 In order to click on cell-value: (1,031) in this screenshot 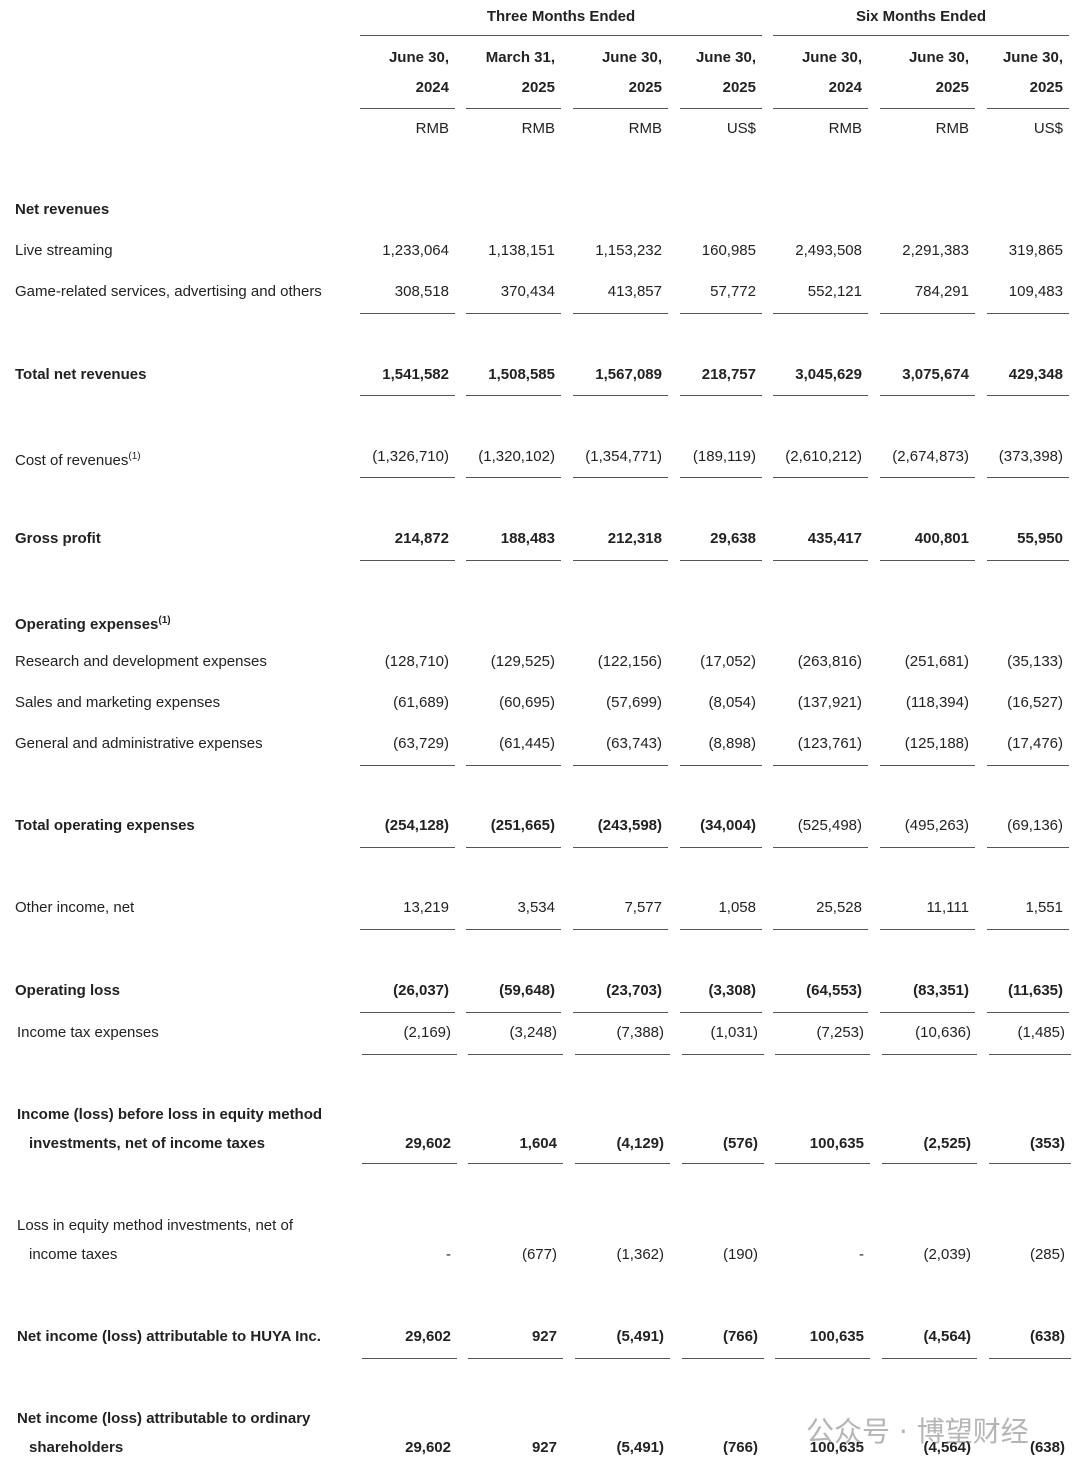, I will do `click(734, 1032)`.